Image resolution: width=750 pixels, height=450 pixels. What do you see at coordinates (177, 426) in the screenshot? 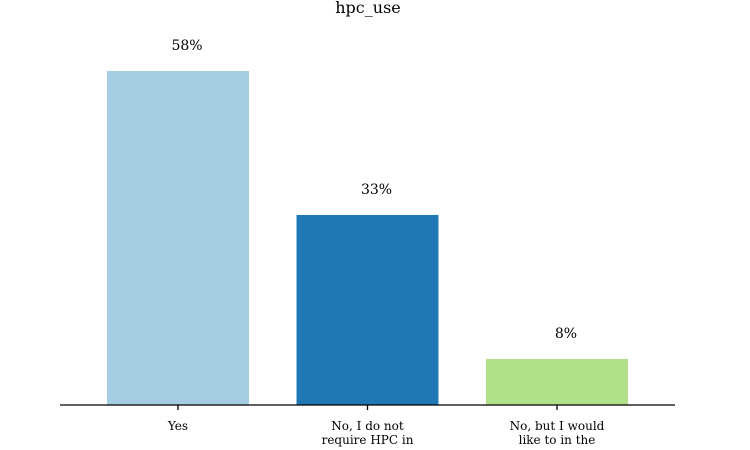
I see `x-tick-label-1: Yes` at bounding box center [177, 426].